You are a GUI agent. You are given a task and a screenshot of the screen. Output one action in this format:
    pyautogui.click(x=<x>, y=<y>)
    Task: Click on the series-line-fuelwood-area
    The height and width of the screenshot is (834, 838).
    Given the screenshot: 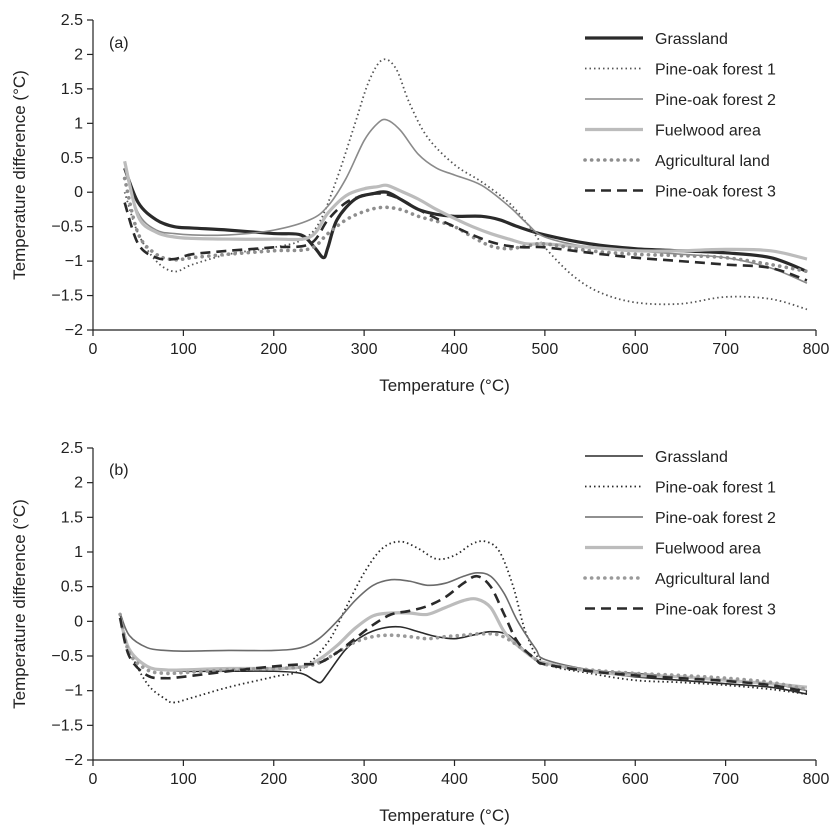 What is the action you would take?
    pyautogui.click(x=465, y=210)
    